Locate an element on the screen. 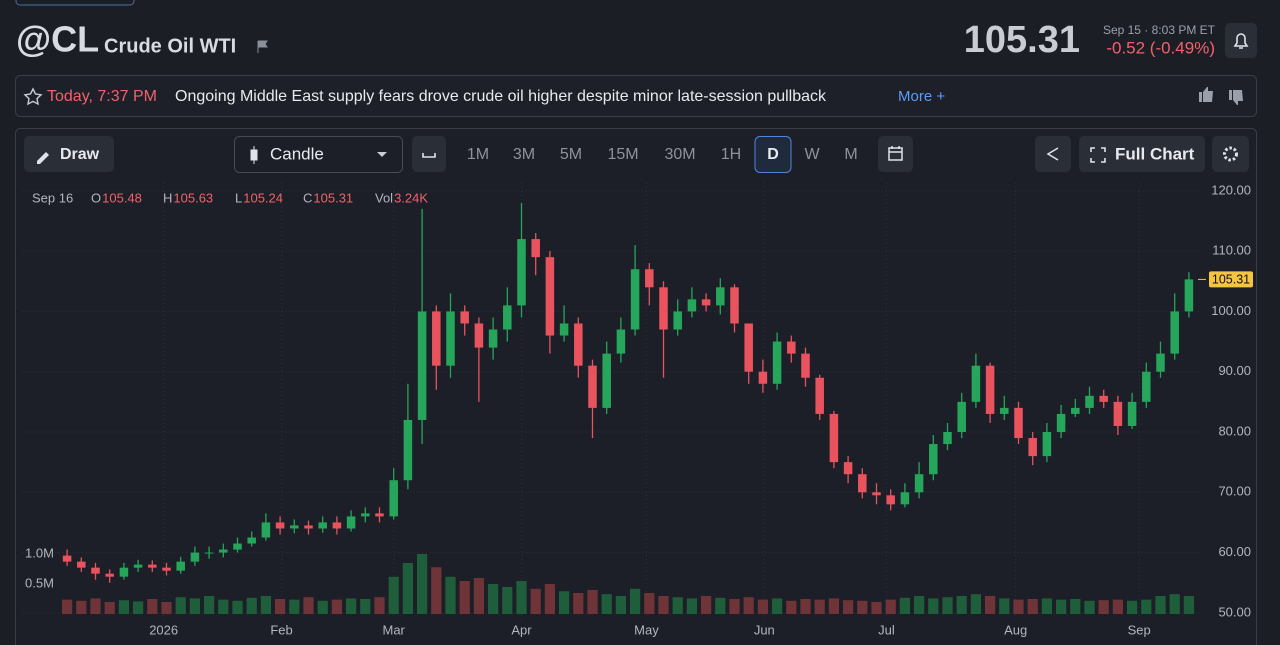 The height and width of the screenshot is (645, 1280). interval-button: 3M is located at coordinates (524, 154).